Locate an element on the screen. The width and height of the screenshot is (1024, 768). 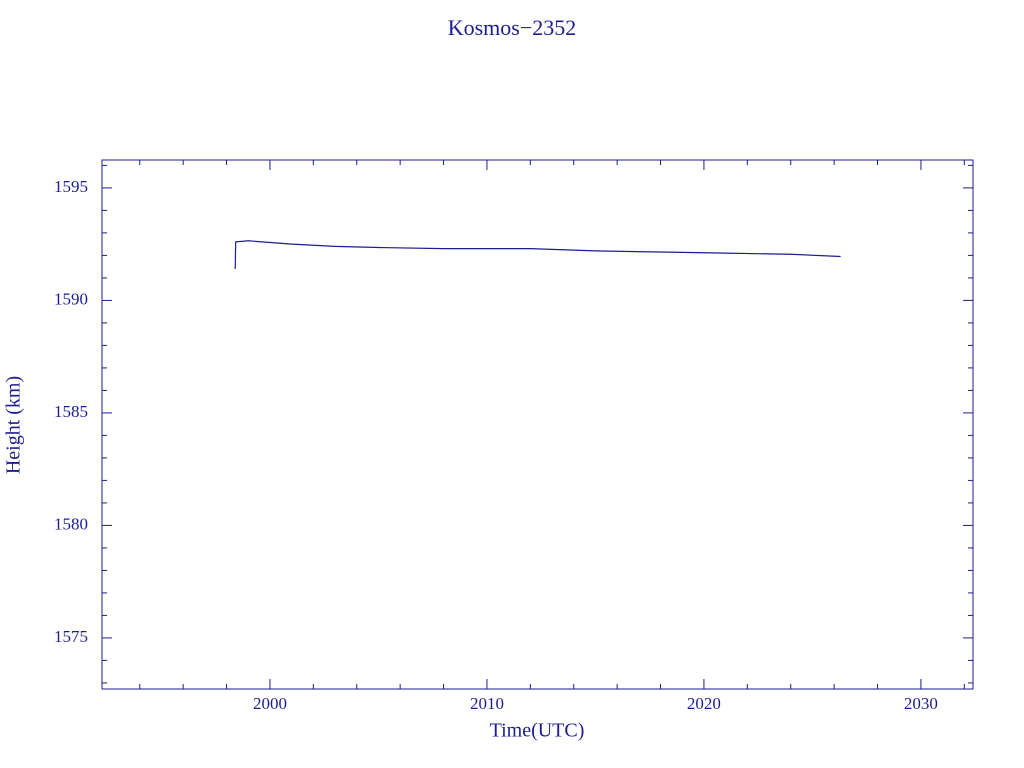
y-tick-label: 1580 is located at coordinates (71, 523).